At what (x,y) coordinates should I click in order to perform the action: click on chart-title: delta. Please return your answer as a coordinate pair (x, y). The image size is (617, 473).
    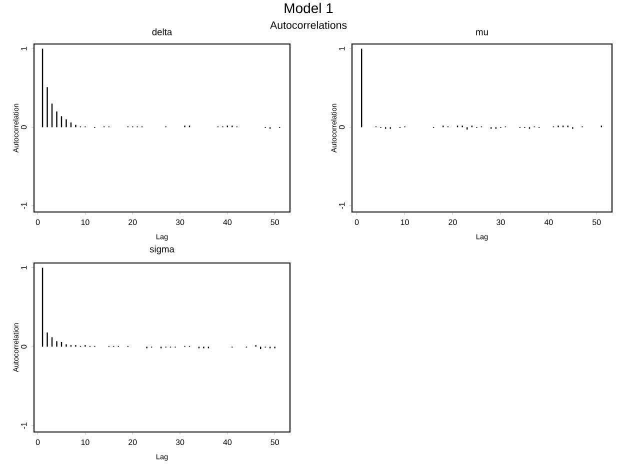
    Looking at the image, I should click on (162, 32).